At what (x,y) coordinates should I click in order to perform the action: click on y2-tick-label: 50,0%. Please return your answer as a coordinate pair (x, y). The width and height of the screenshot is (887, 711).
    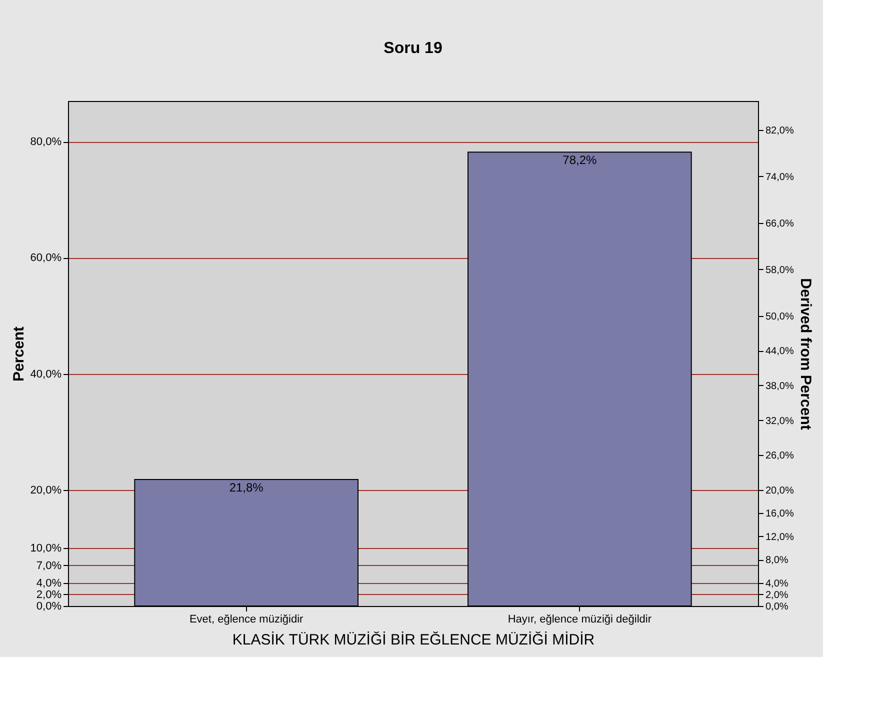
    Looking at the image, I should click on (780, 316).